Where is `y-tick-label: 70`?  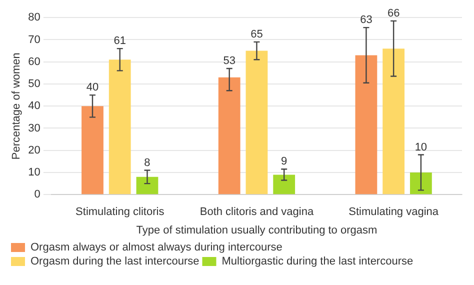 y-tick-label: 70 is located at coordinates (34, 40).